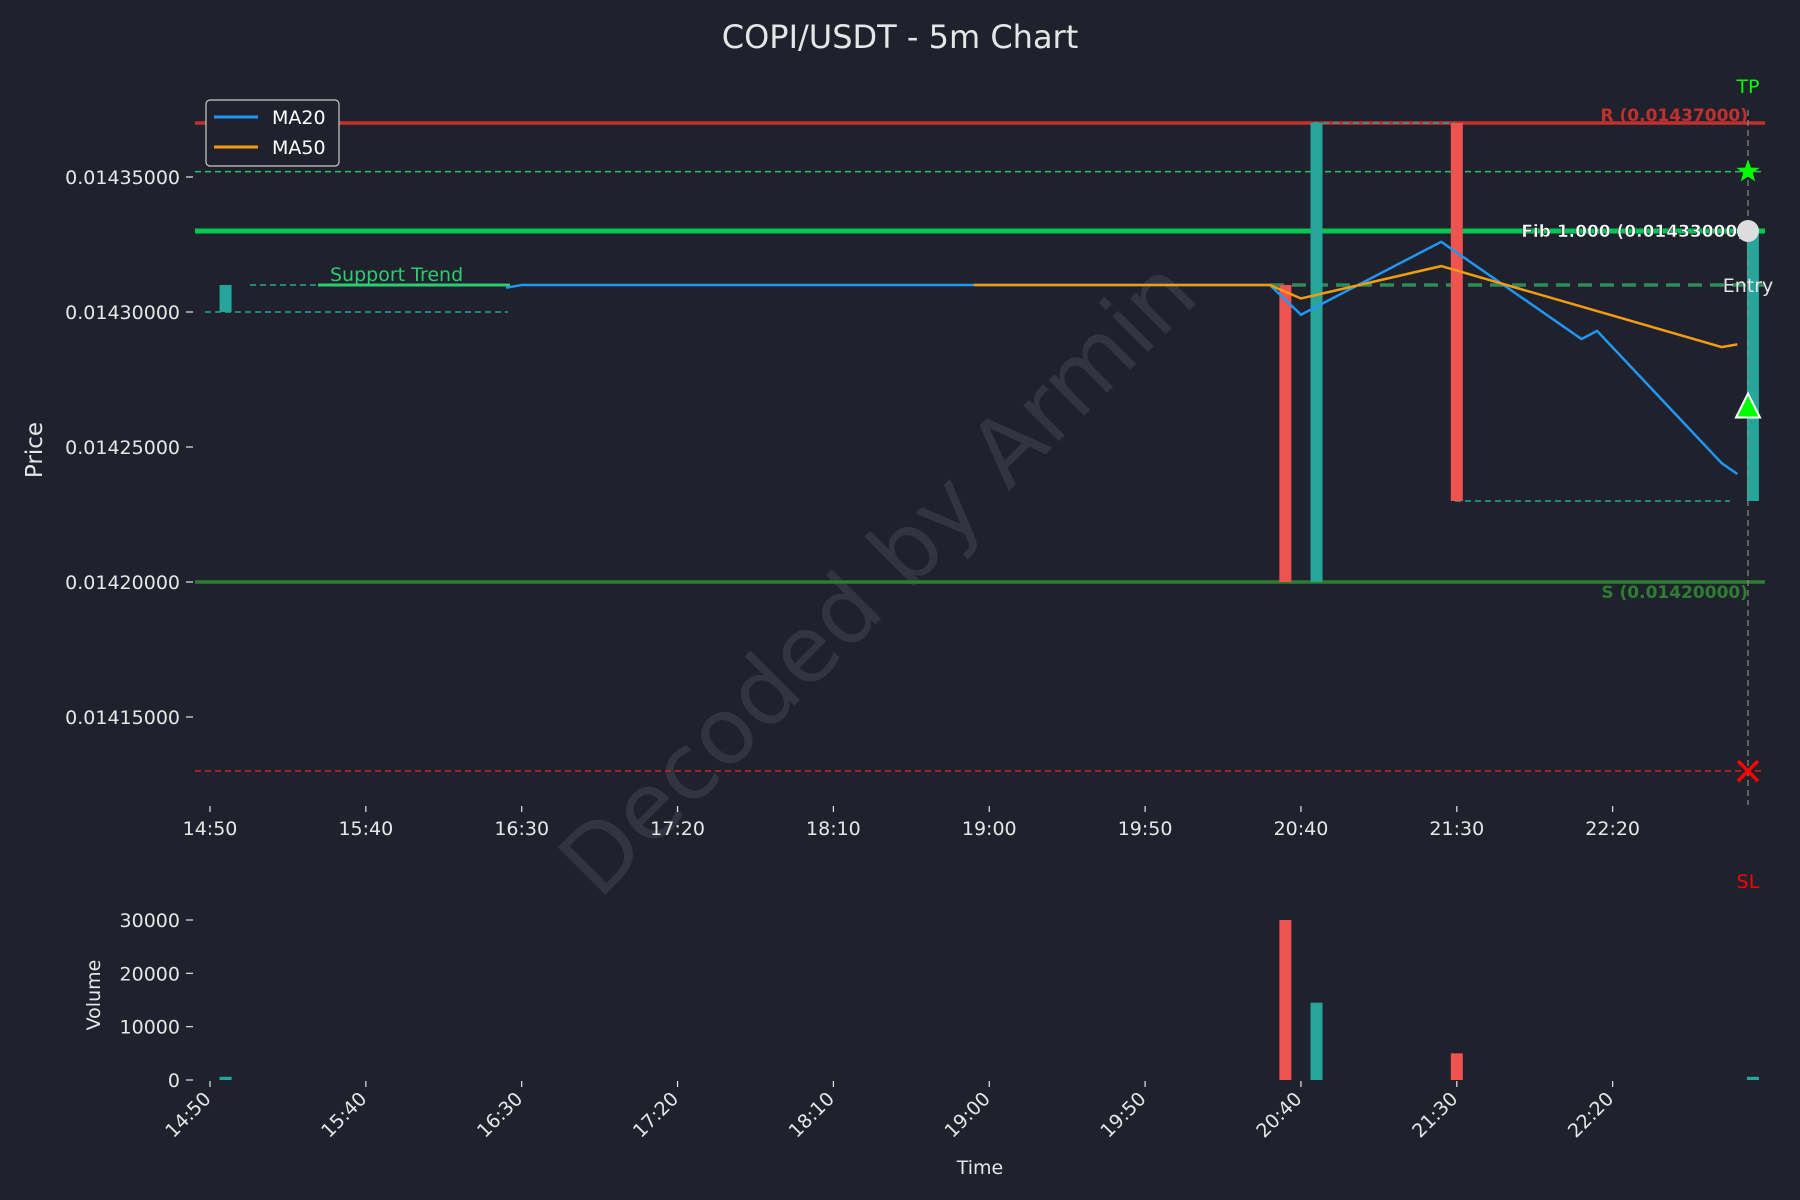 This screenshot has width=1800, height=1200. Describe the element at coordinates (1279, 1115) in the screenshot. I see `volume-time-tick-label: 20:40` at that location.